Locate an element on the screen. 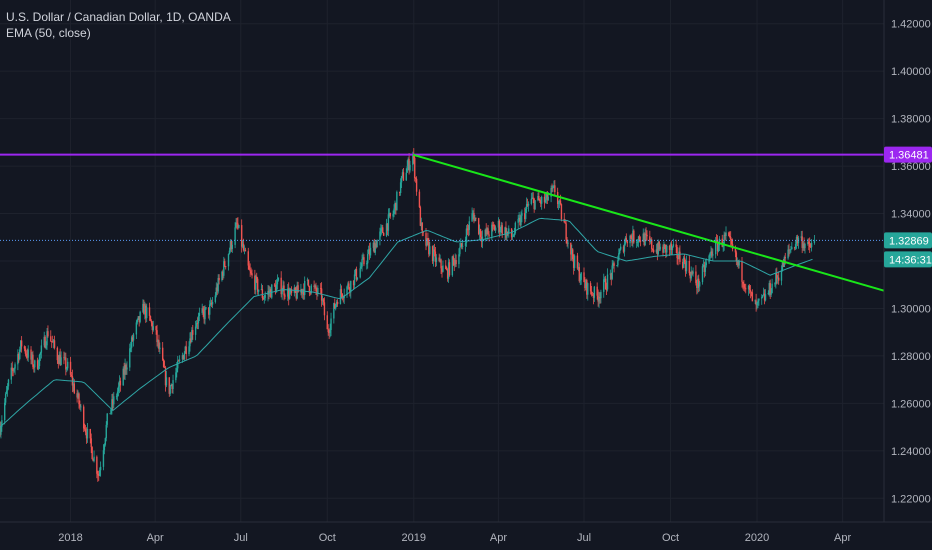 The image size is (932, 550). symbol-title: U.S. Dollar / Canadian Dollar, 1D, OANDA is located at coordinates (118, 17).